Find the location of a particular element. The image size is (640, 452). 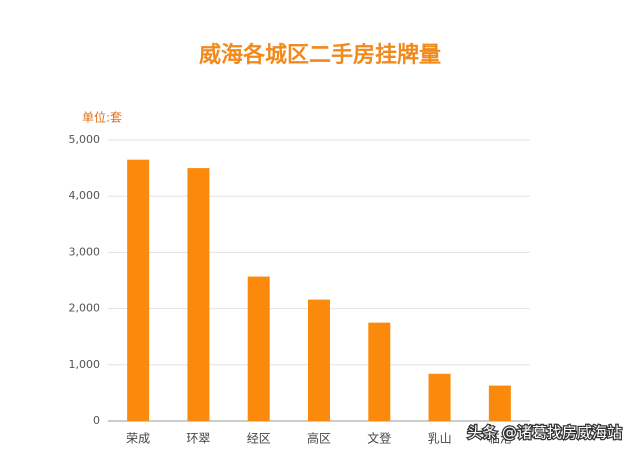

y-tick-label: 2,000 is located at coordinates (85, 308).